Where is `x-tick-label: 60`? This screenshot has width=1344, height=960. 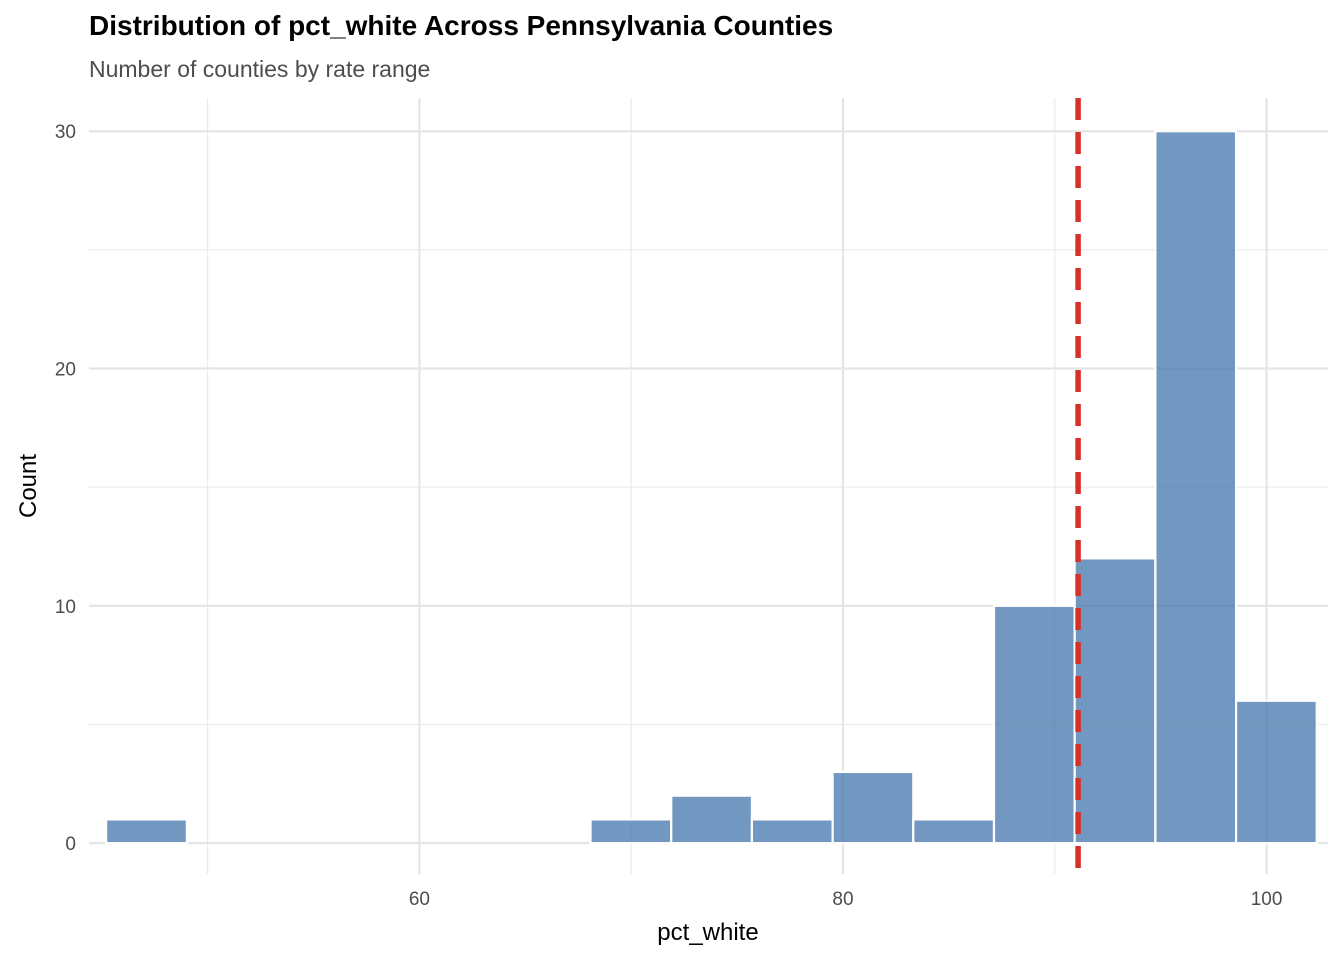 x-tick-label: 60 is located at coordinates (419, 899).